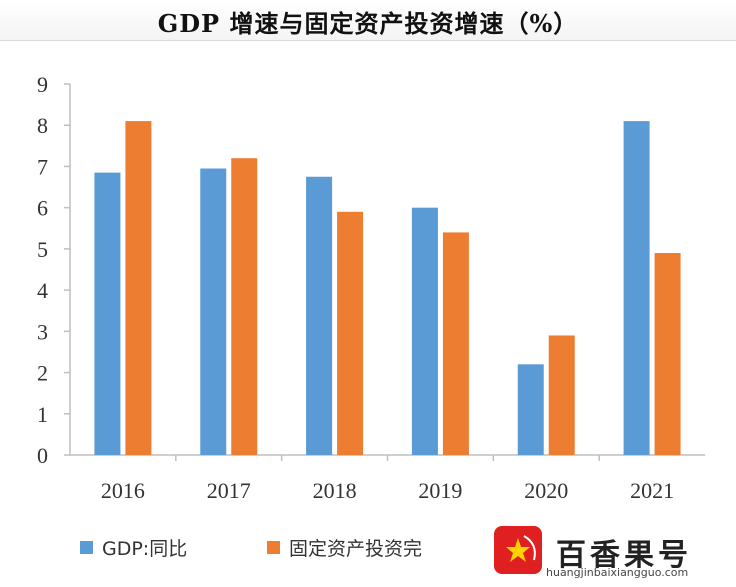 This screenshot has height=587, width=736. What do you see at coordinates (42, 249) in the screenshot?
I see `y-tick-label: 5` at bounding box center [42, 249].